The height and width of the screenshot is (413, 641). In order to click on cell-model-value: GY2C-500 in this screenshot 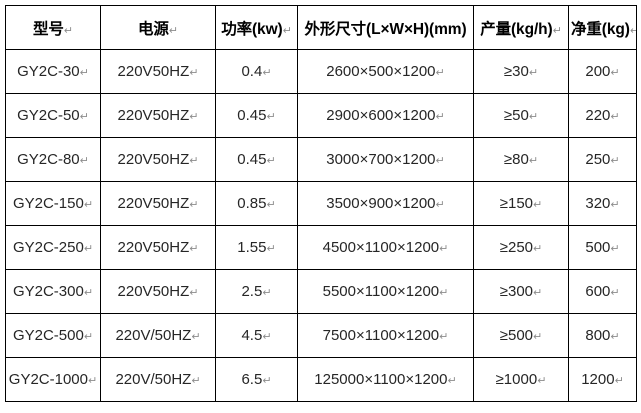, I will do `click(48, 335)`.